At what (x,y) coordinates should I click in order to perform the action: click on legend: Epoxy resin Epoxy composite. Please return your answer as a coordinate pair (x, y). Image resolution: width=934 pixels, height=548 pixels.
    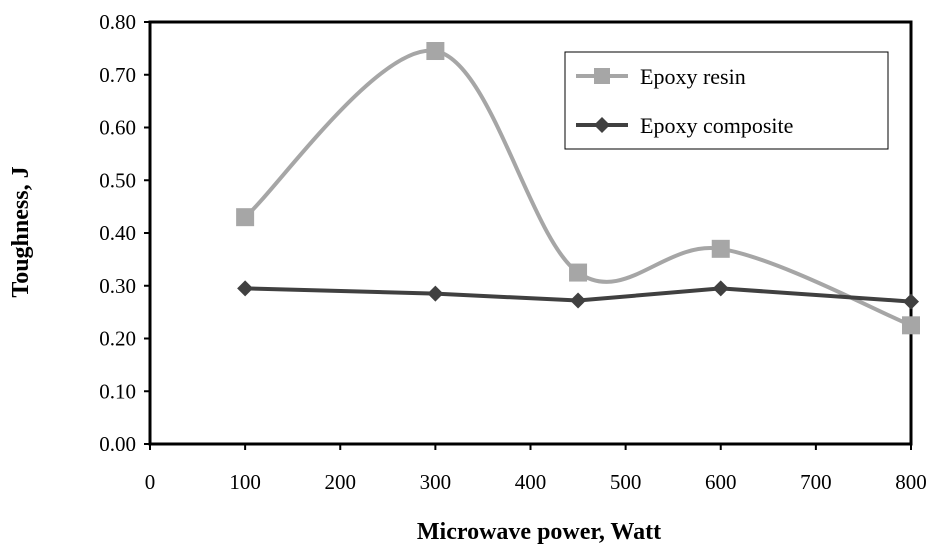
    Looking at the image, I should click on (726, 100).